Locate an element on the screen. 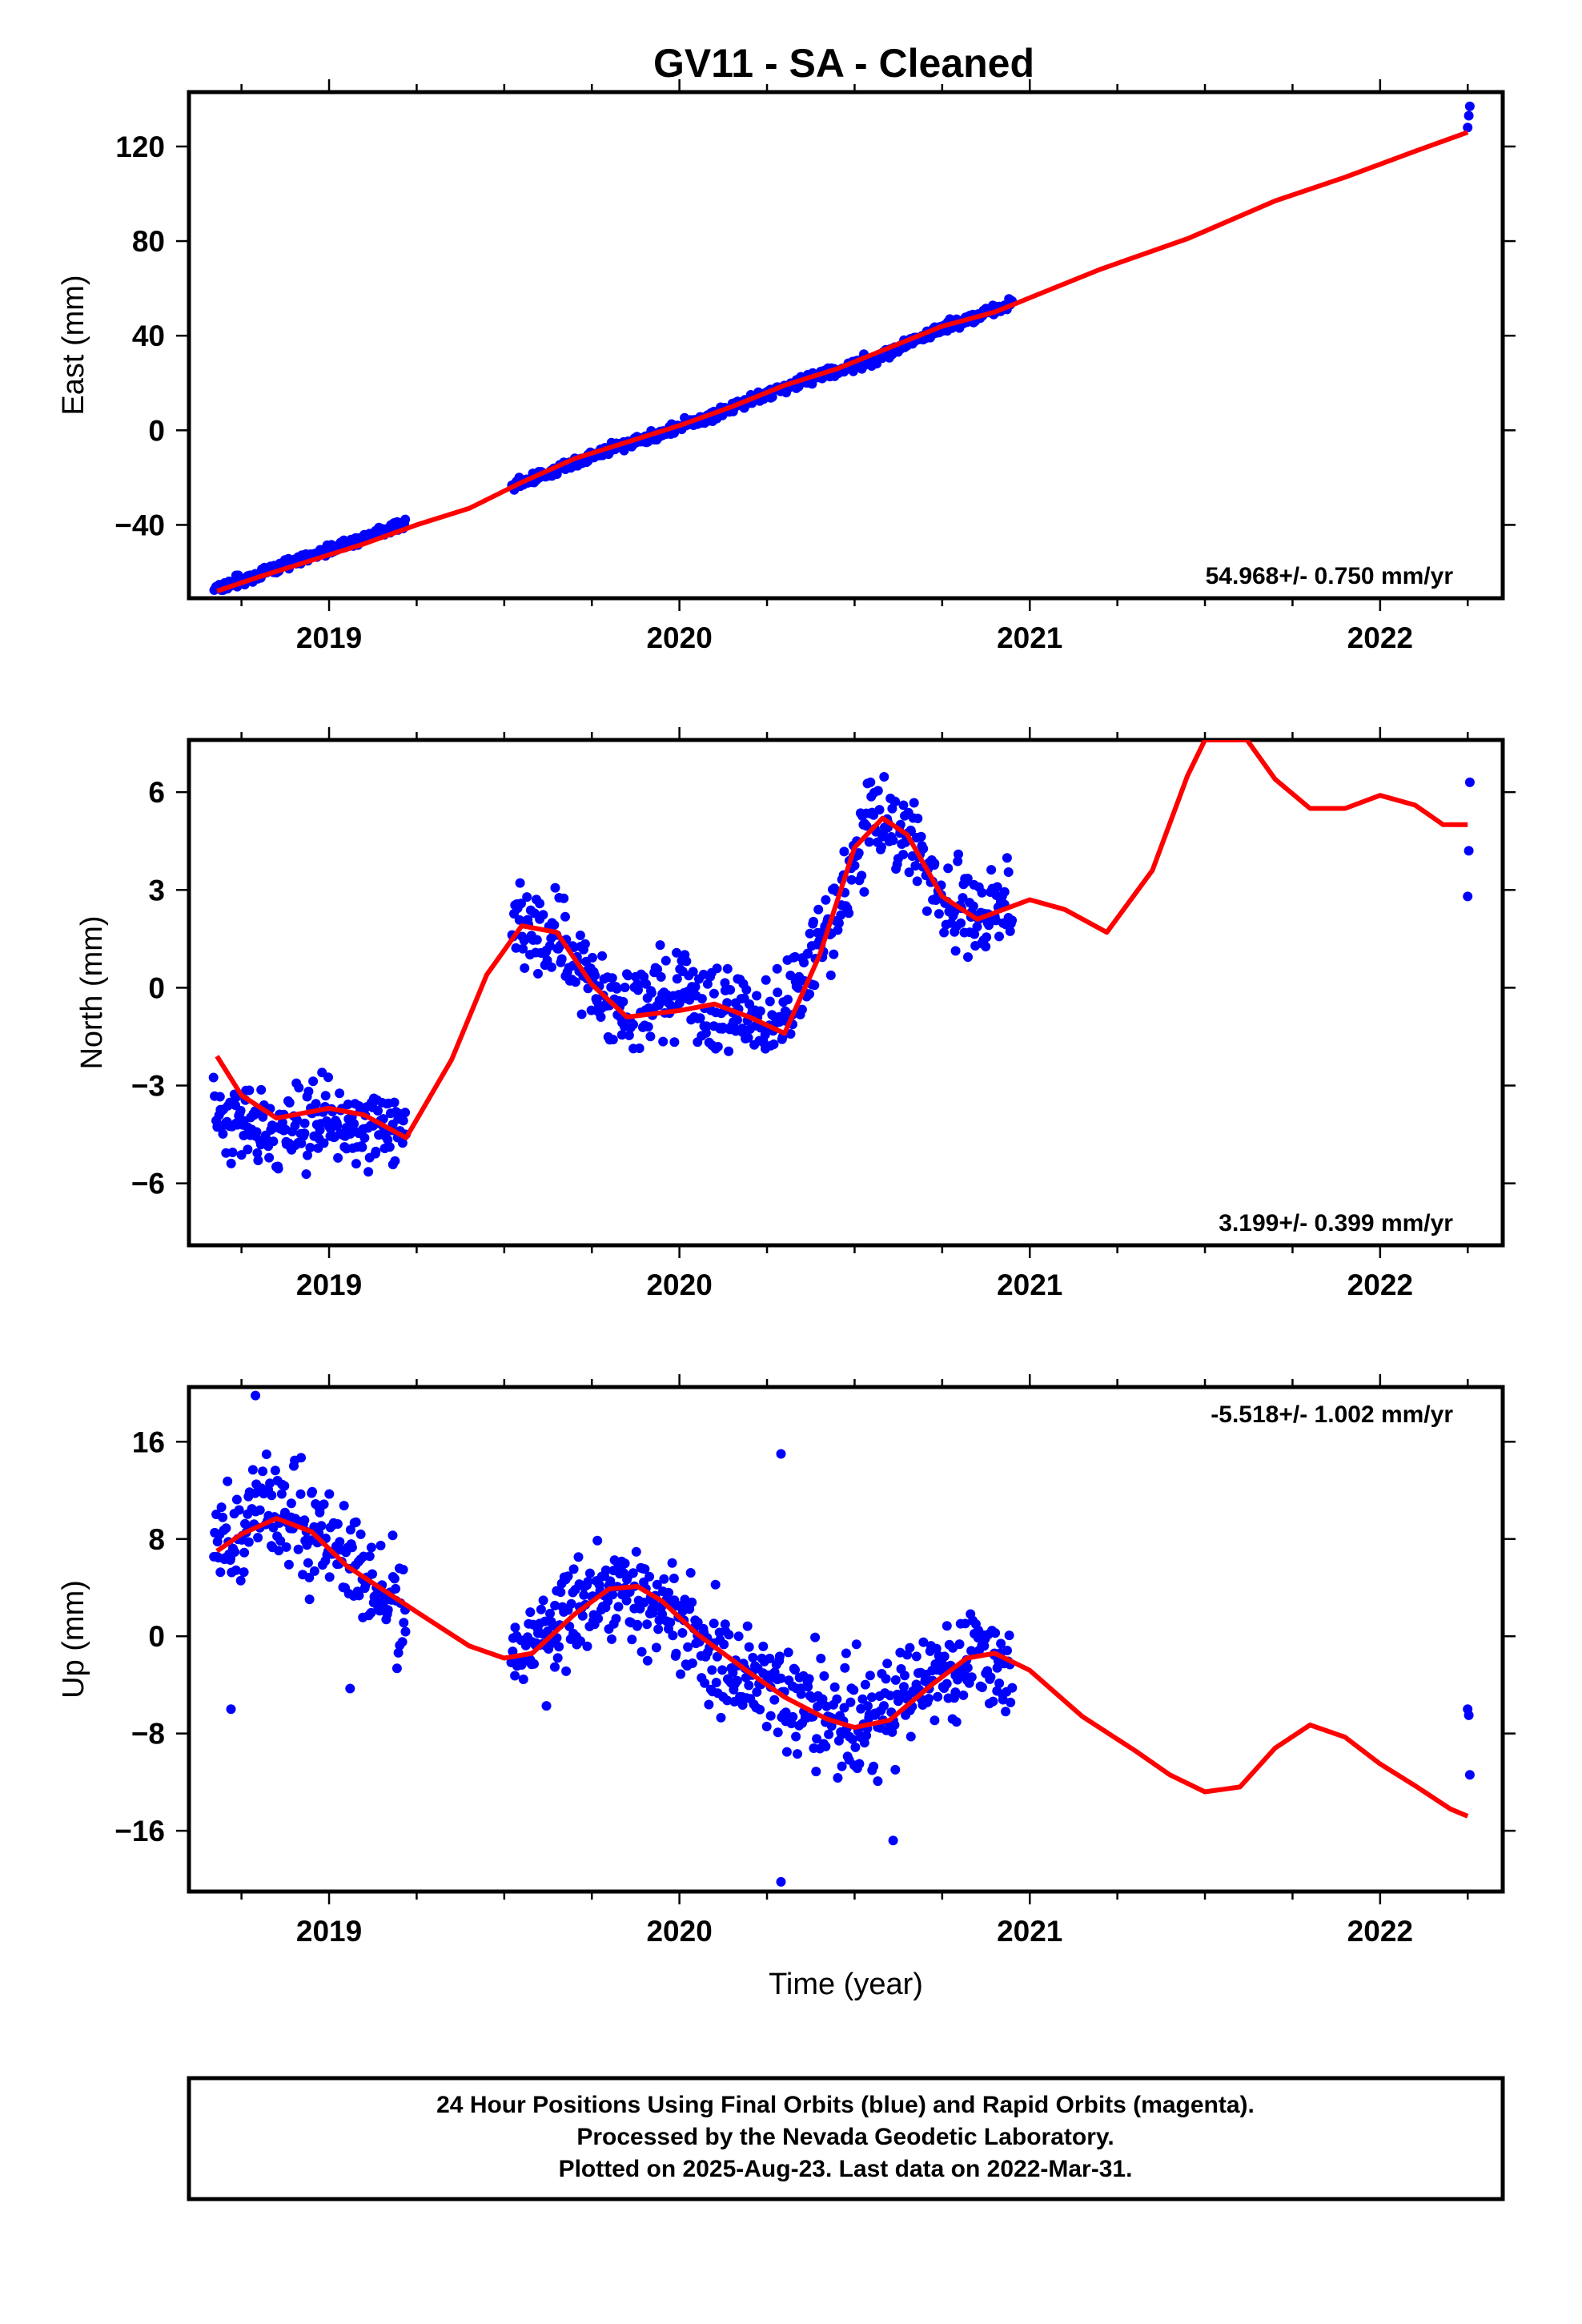 This screenshot has height=2324, width=1582. y-tick-label: −16 is located at coordinates (139, 1832).